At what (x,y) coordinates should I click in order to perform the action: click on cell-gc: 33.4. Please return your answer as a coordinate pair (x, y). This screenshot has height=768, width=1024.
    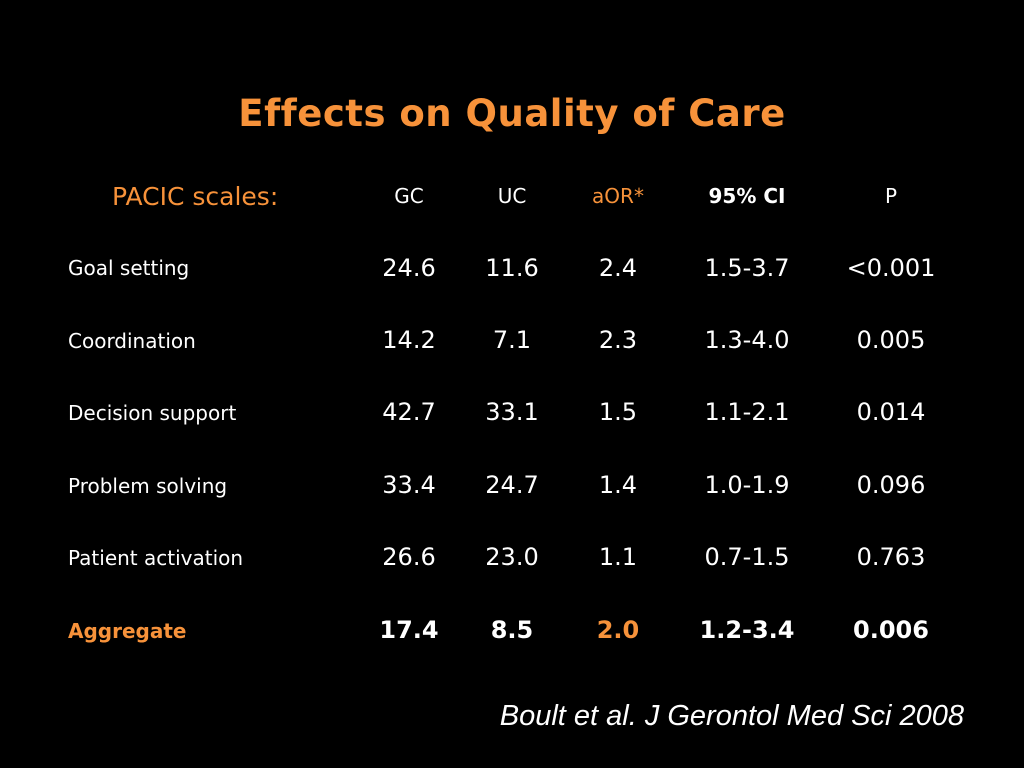
    Looking at the image, I should click on (409, 485).